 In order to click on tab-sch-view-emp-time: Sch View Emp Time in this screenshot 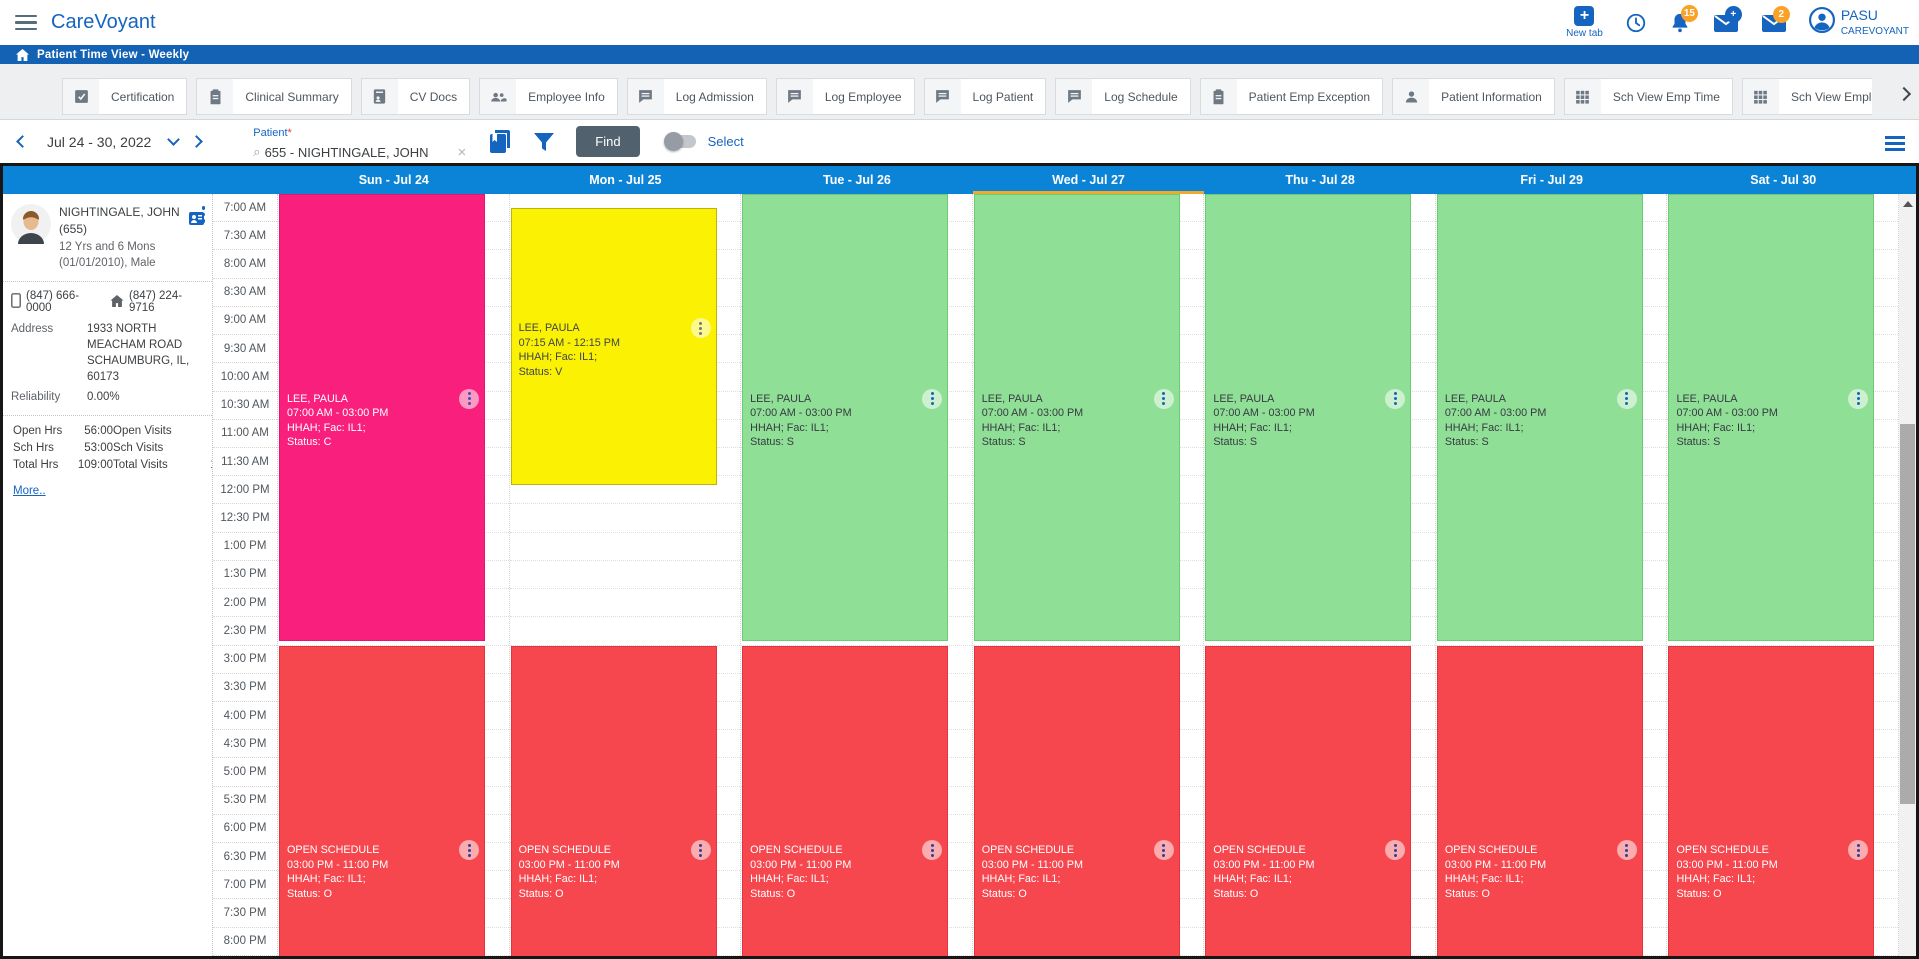, I will do `click(1648, 96)`.